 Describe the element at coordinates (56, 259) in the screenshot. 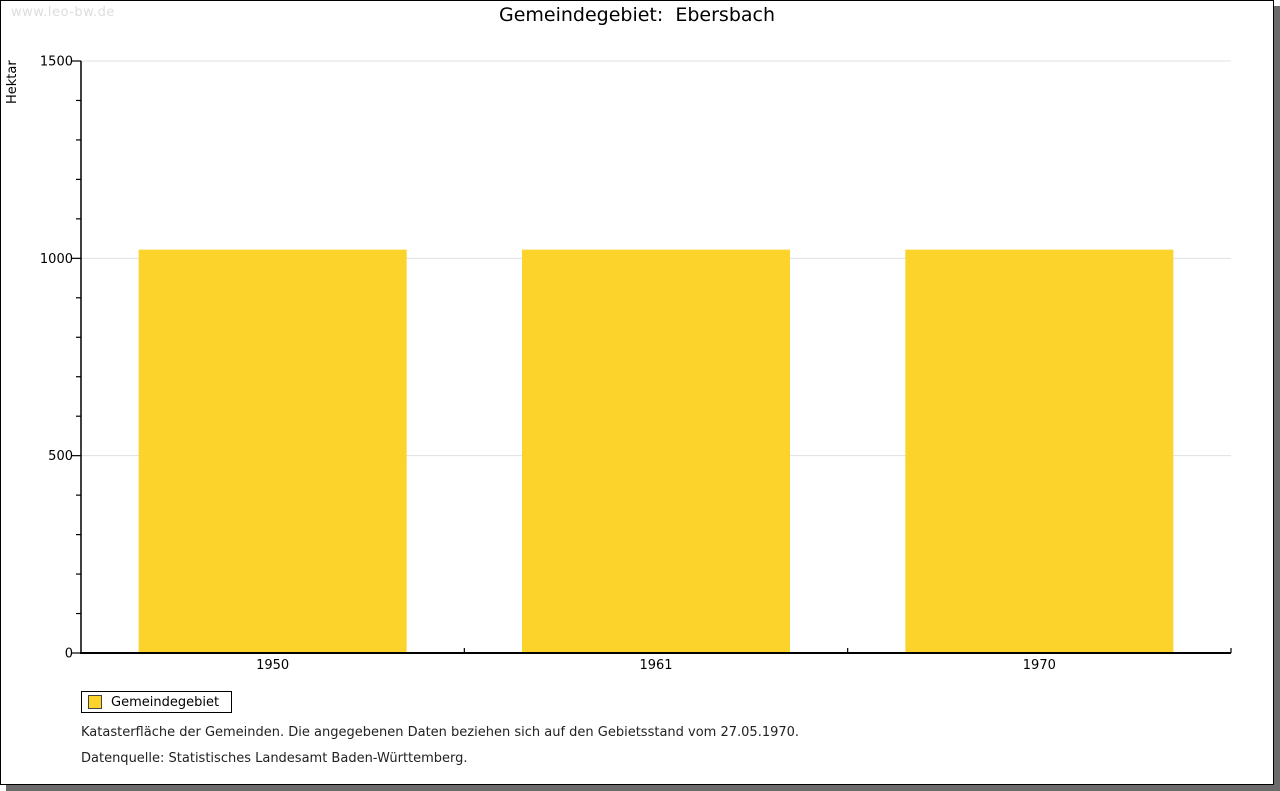

I see `y-tick-label: 1000` at that location.